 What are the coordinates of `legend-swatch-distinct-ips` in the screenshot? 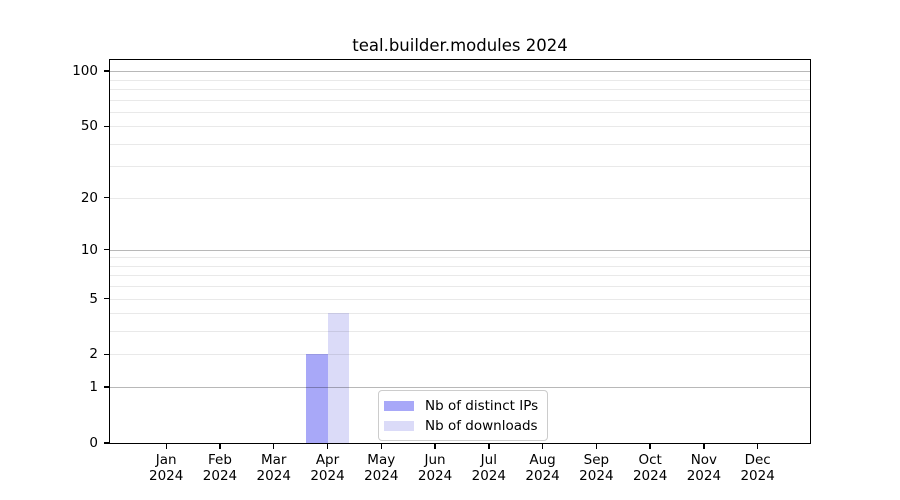 It's located at (399, 406).